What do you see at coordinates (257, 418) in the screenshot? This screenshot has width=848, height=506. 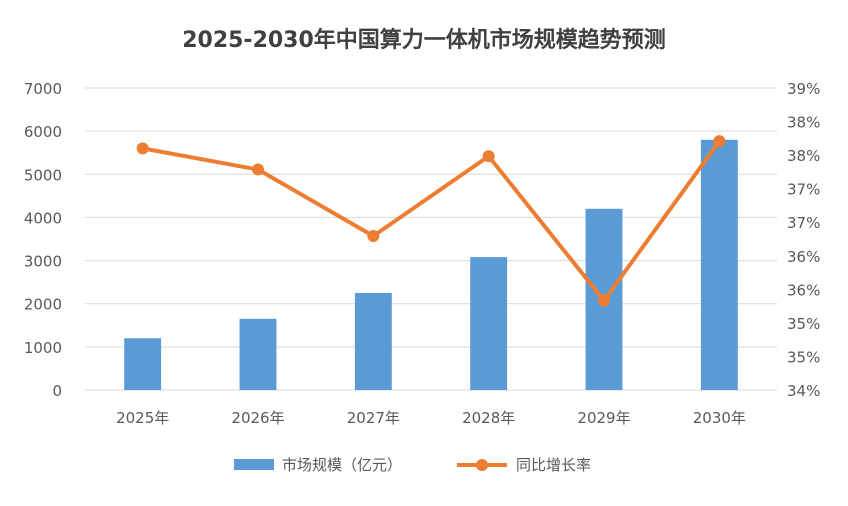 I see `x-tick-label: 2026年` at bounding box center [257, 418].